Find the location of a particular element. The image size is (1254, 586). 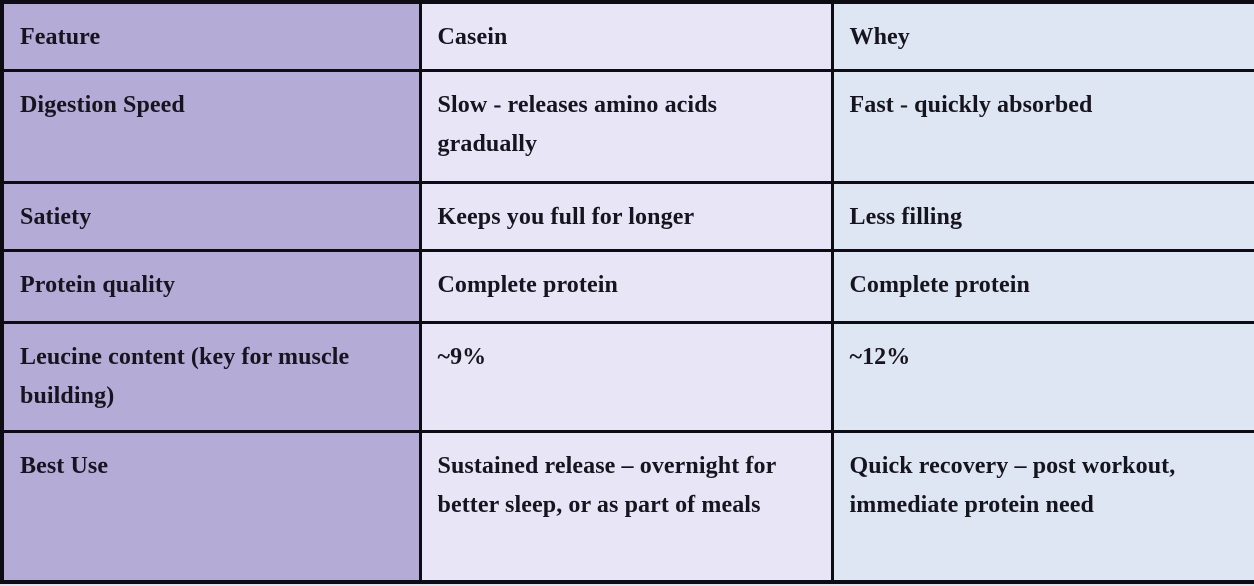

feature-cell: Protein quality is located at coordinates (211, 286).